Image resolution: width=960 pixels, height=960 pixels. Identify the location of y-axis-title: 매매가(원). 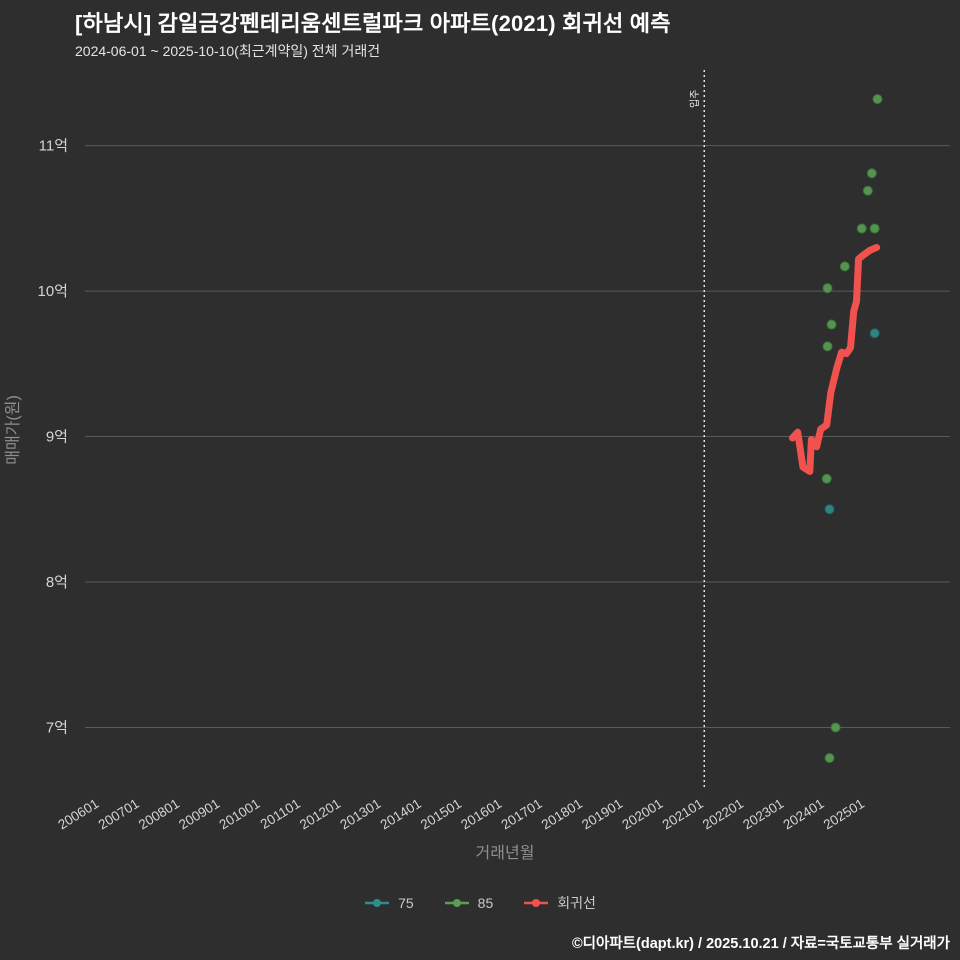
(13, 430).